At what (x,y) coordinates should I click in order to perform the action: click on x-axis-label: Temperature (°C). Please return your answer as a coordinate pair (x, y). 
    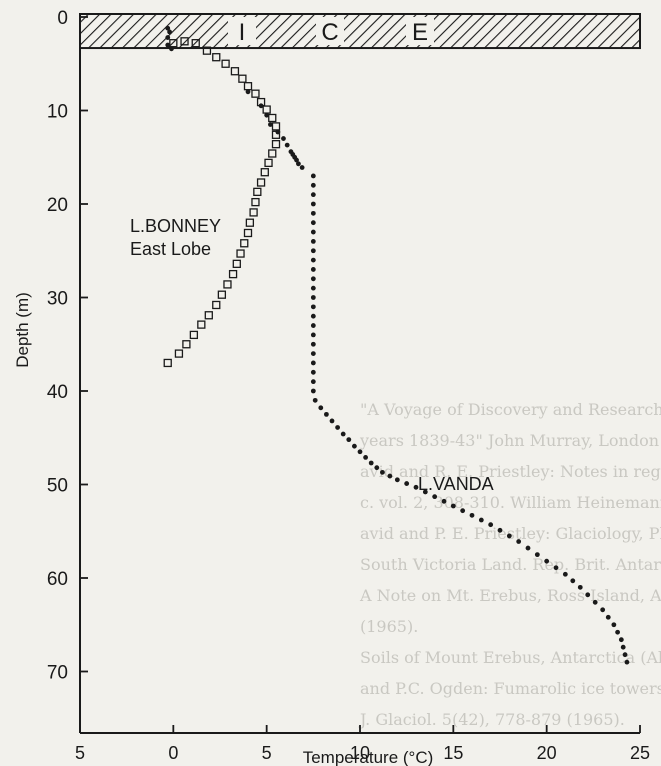
    Looking at the image, I should click on (368, 757).